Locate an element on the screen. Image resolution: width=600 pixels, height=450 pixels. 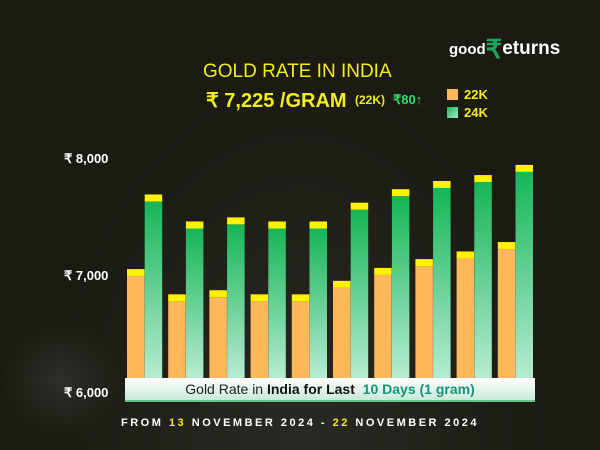
y-tick-label: ₹ 8,000 is located at coordinates (86, 158).